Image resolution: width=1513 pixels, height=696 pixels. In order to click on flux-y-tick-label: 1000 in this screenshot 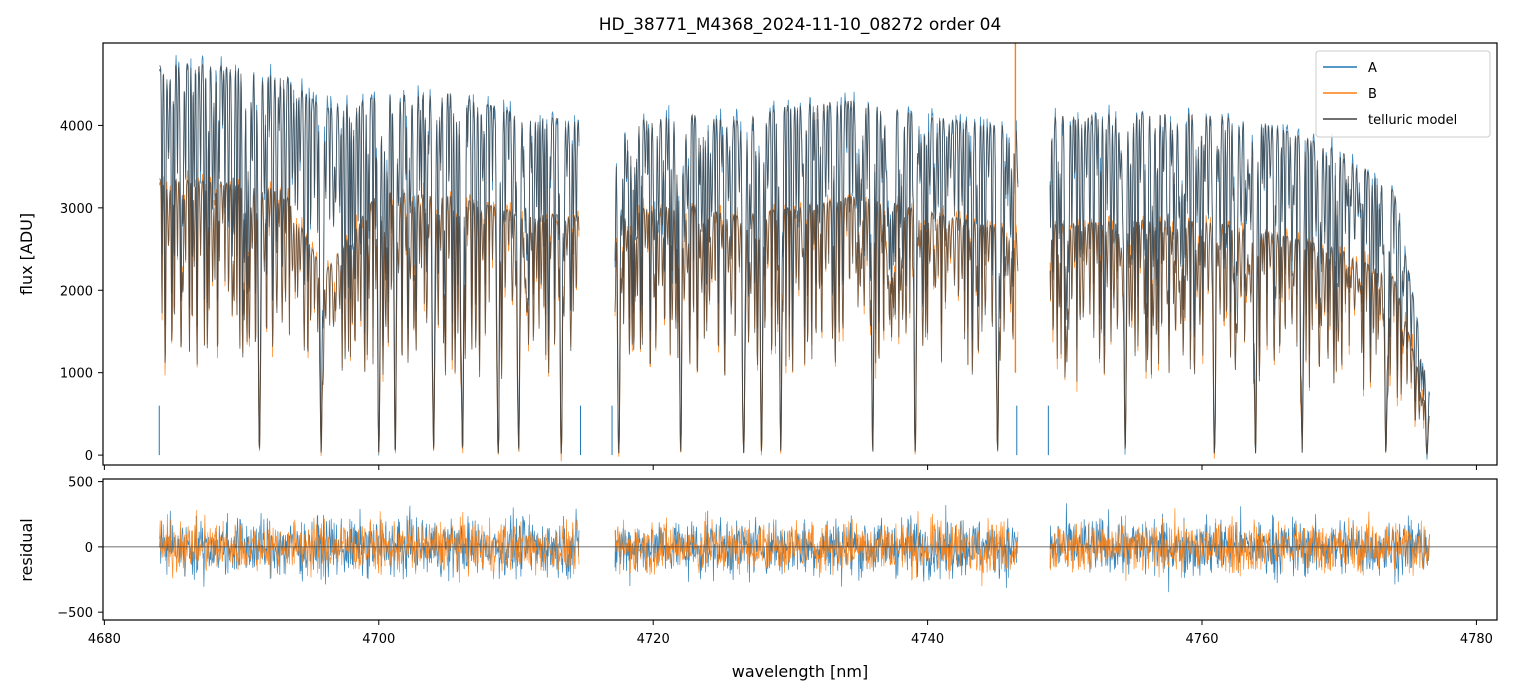, I will do `click(76, 374)`.